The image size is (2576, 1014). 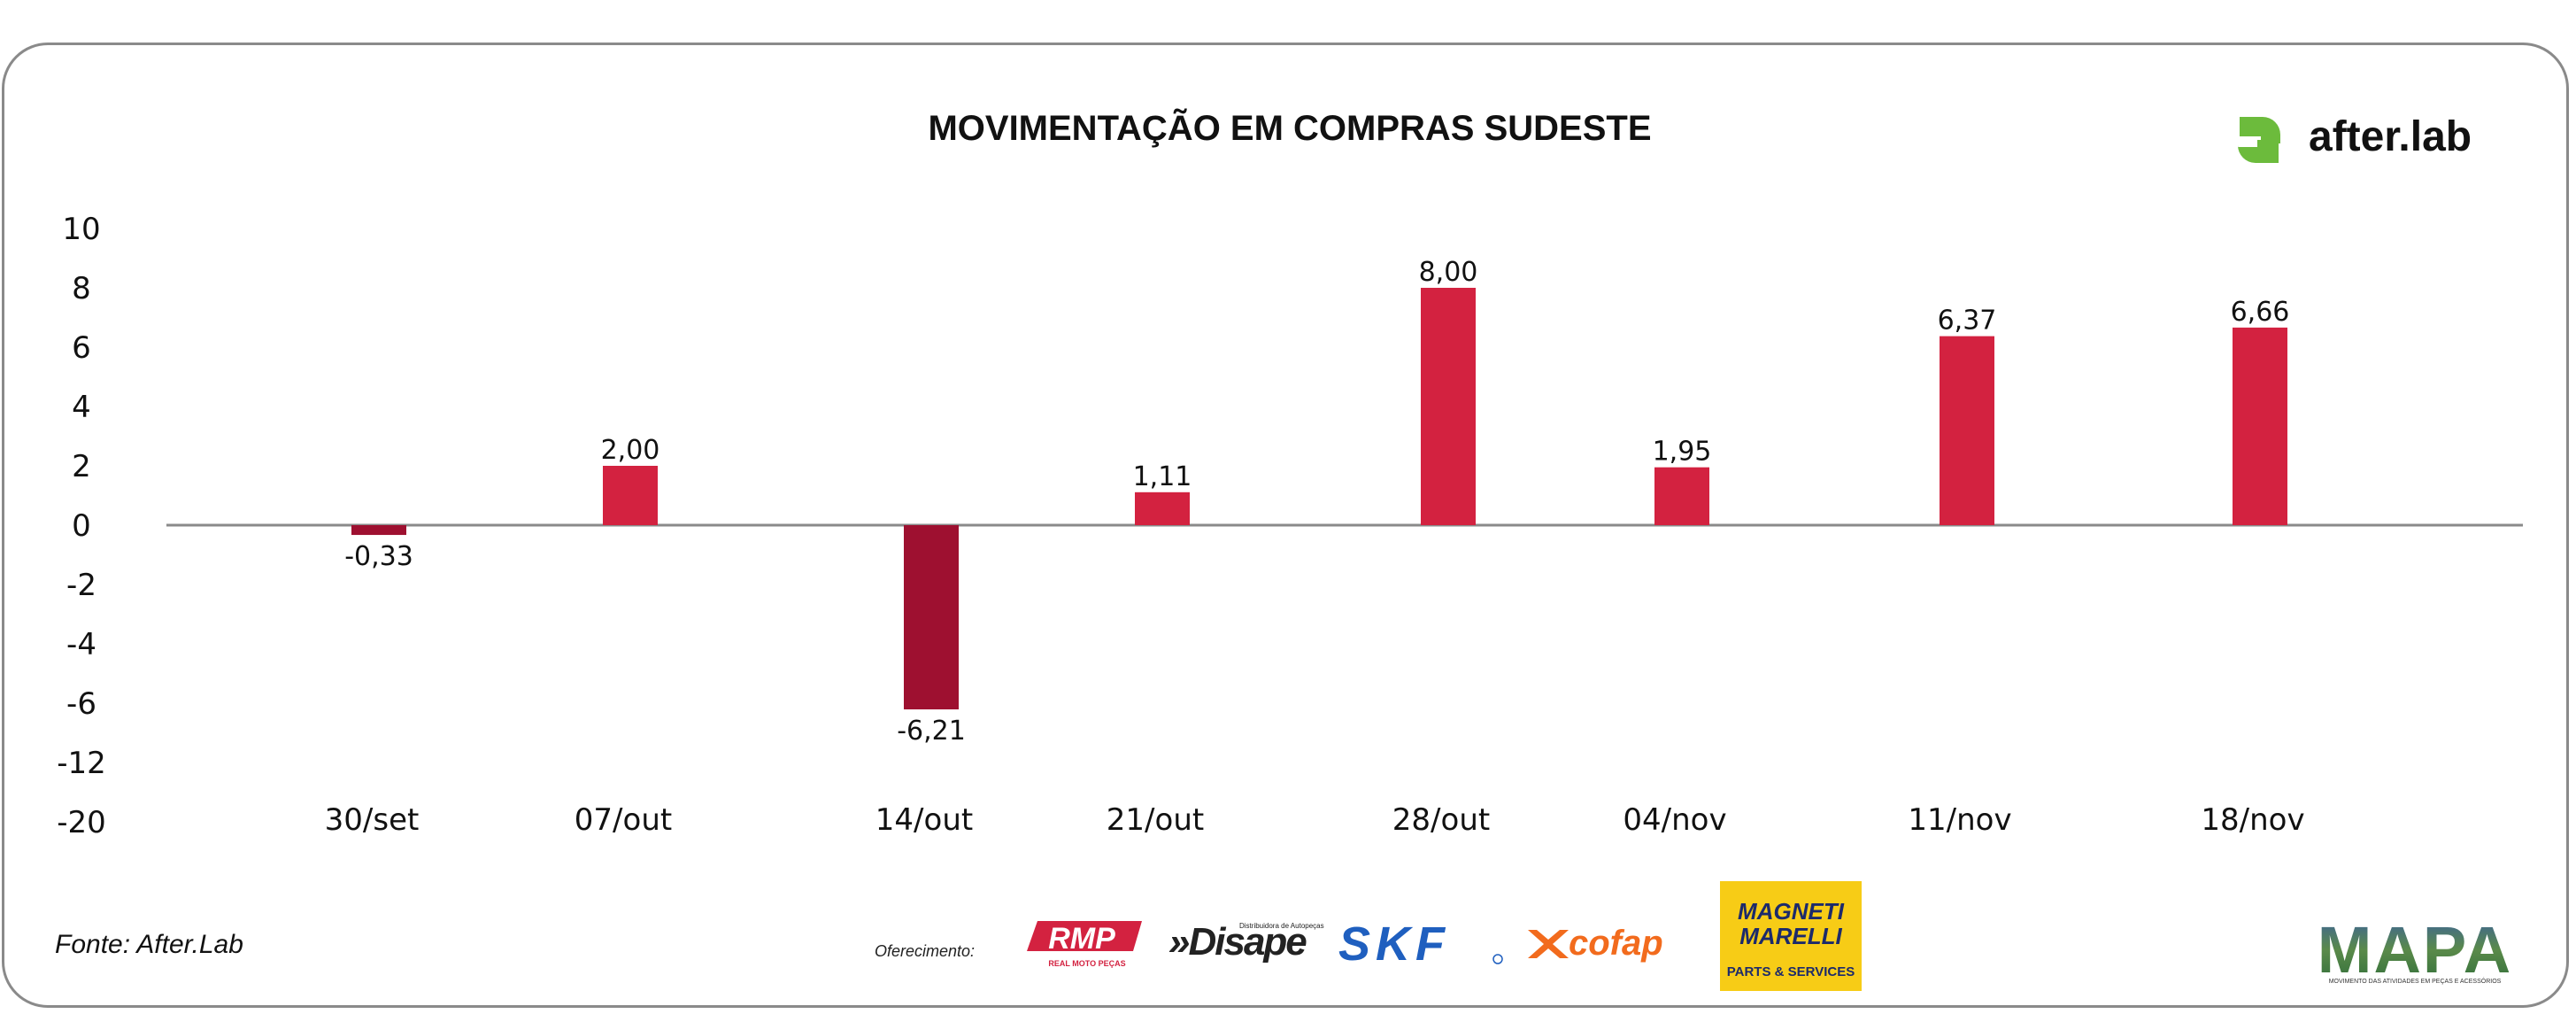 What do you see at coordinates (623, 820) in the screenshot?
I see `x-tick-label: 07/out` at bounding box center [623, 820].